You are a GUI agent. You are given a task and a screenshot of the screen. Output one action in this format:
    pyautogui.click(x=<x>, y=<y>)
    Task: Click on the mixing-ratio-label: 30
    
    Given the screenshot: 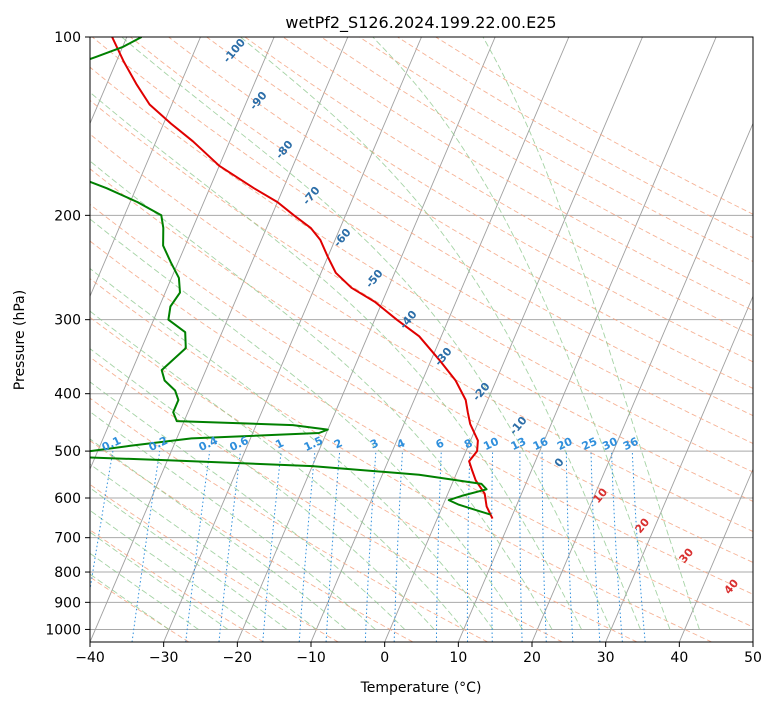 What is the action you would take?
    pyautogui.click(x=610, y=444)
    